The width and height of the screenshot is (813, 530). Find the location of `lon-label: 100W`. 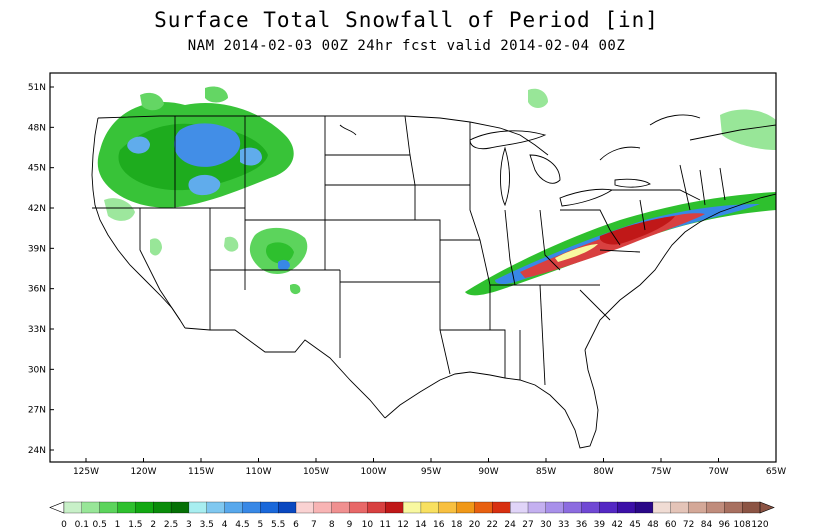

lon-label: 100W is located at coordinates (373, 472).